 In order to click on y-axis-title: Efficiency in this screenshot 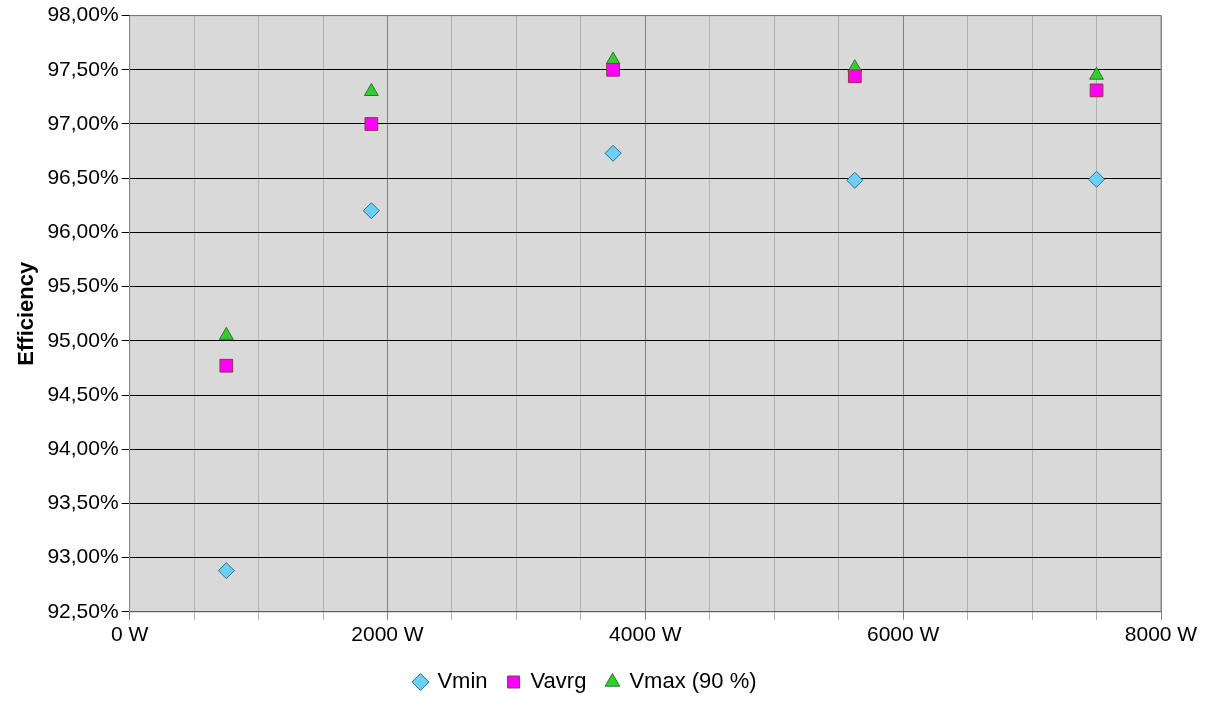, I will do `click(26, 313)`.